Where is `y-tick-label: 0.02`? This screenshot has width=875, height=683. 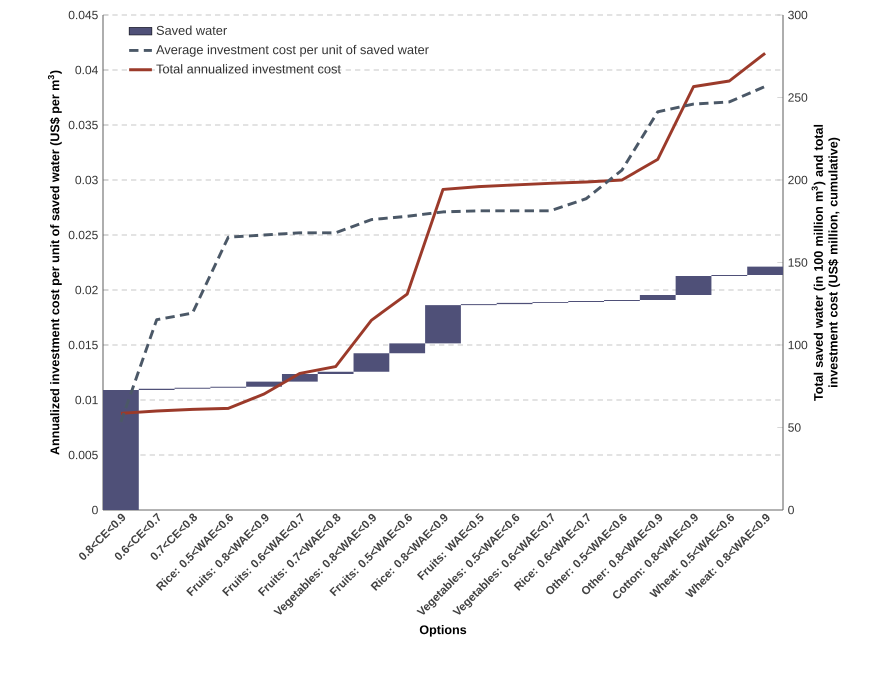 y-tick-label: 0.02 is located at coordinates (86, 290).